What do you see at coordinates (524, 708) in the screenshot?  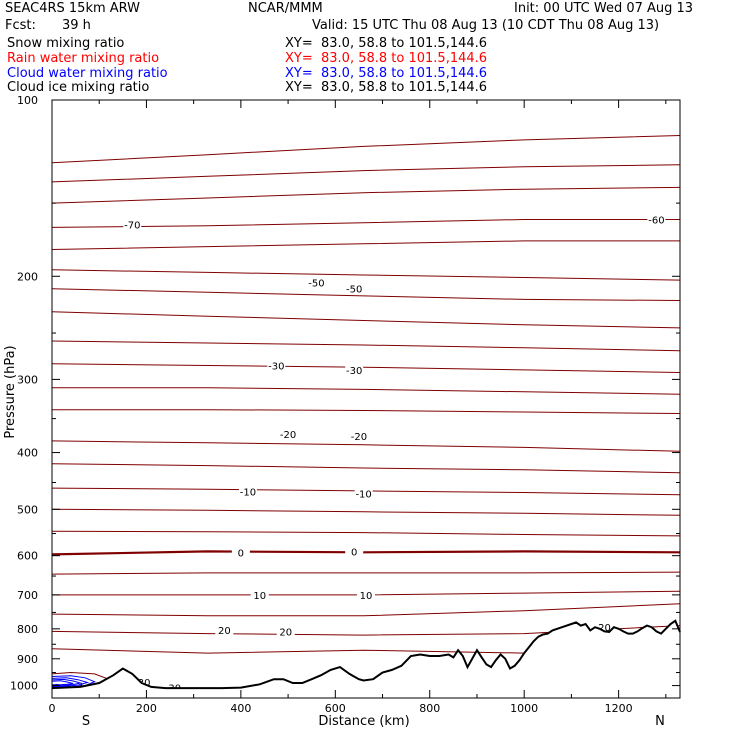 I see `x-tick-label: 1000` at bounding box center [524, 708].